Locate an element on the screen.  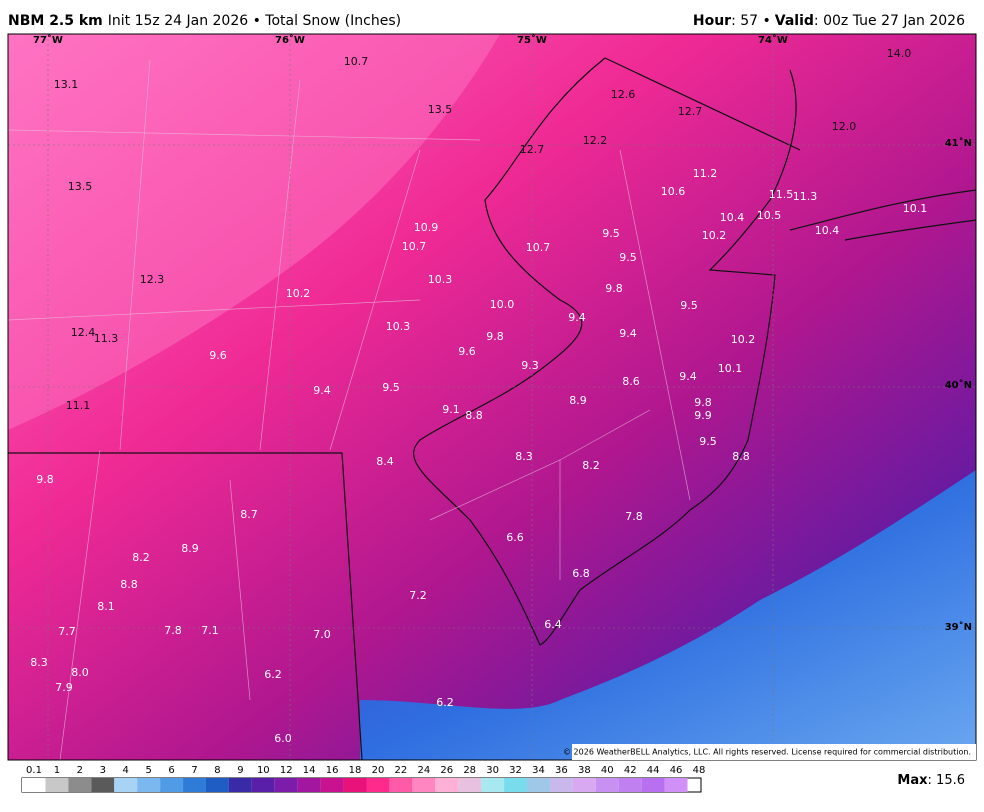
colorbar-label: 14 is located at coordinates (309, 770).